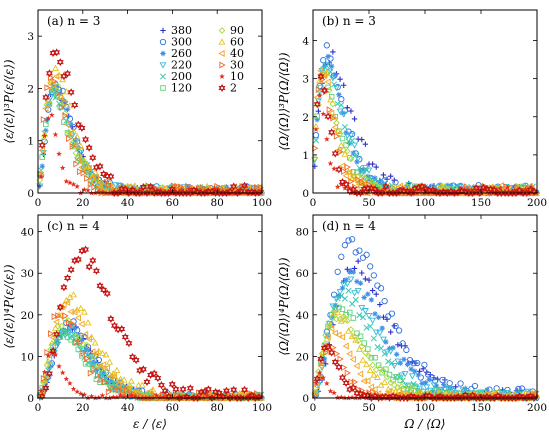  What do you see at coordinates (349, 21) in the screenshot?
I see `panel-label: (b) n = 3` at bounding box center [349, 21].